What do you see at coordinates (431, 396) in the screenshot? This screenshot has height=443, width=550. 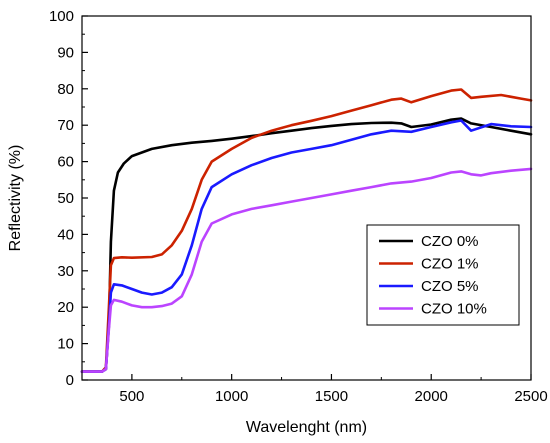 I see `x-tick-label: 2000` at bounding box center [431, 396].